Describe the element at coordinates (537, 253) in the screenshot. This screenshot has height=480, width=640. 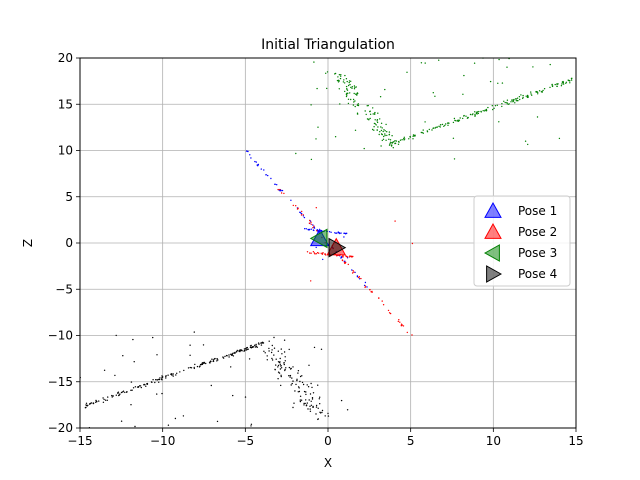
I see `legend-label: Pose 3` at that location.